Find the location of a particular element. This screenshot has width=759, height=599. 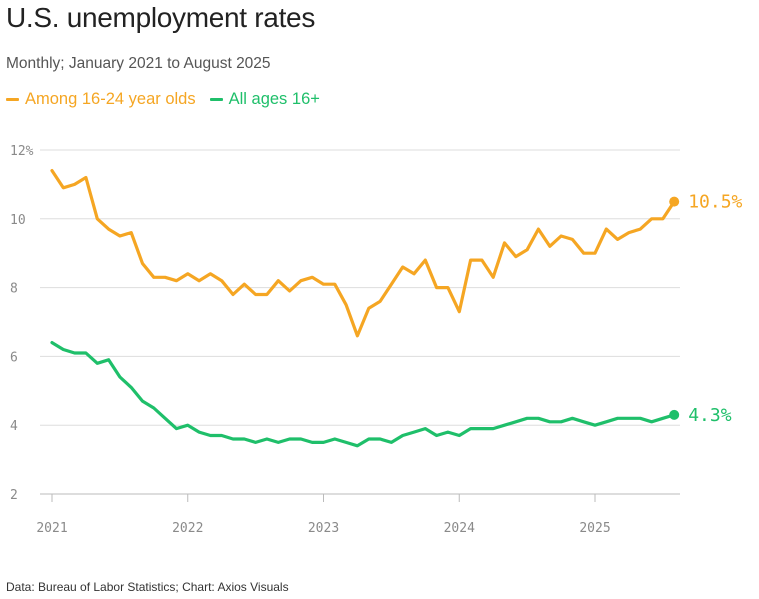

y-tick-label: 8 is located at coordinates (14, 289).